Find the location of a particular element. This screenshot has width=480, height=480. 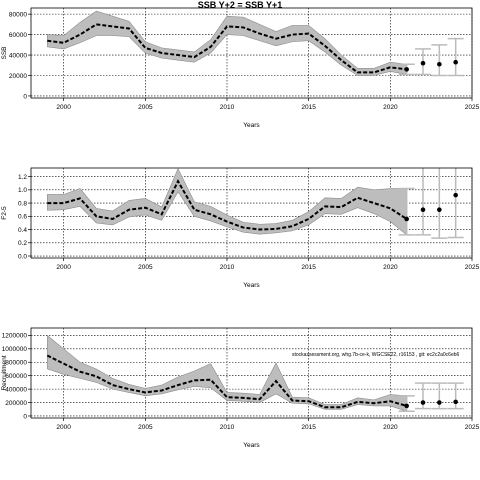

y-tick-label: 0.2 is located at coordinates (22, 243).